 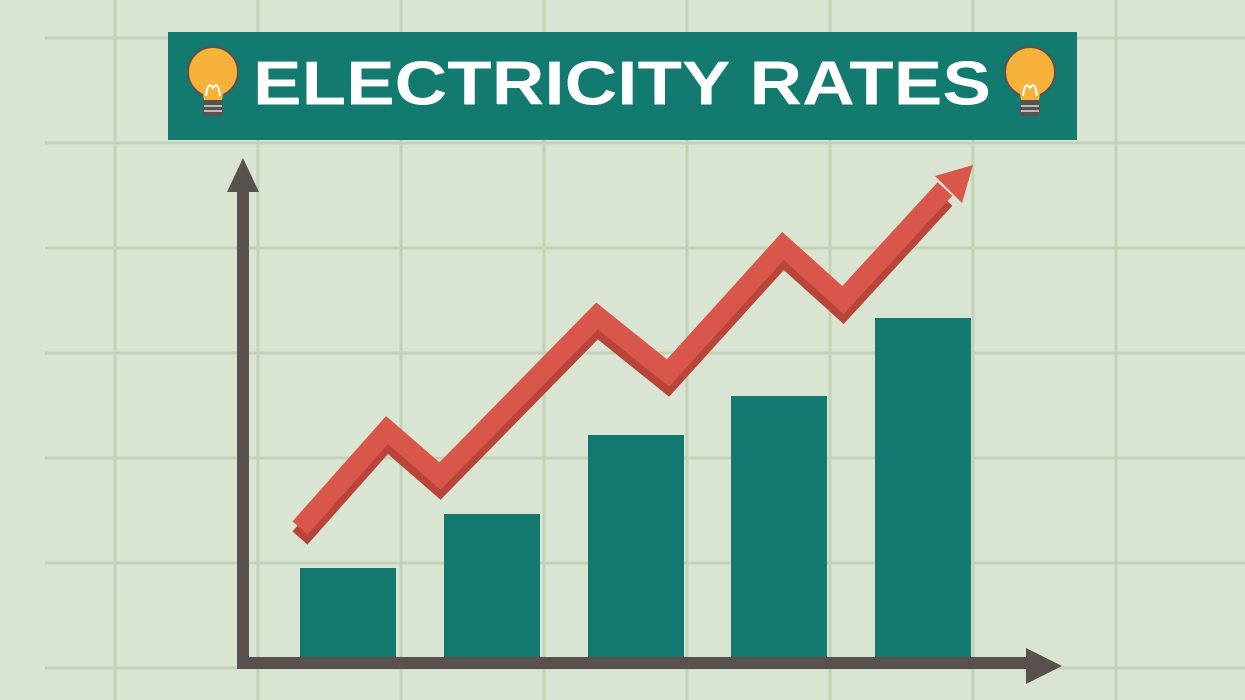 I want to click on title: ELECTRICITY RATES, so click(x=622, y=83).